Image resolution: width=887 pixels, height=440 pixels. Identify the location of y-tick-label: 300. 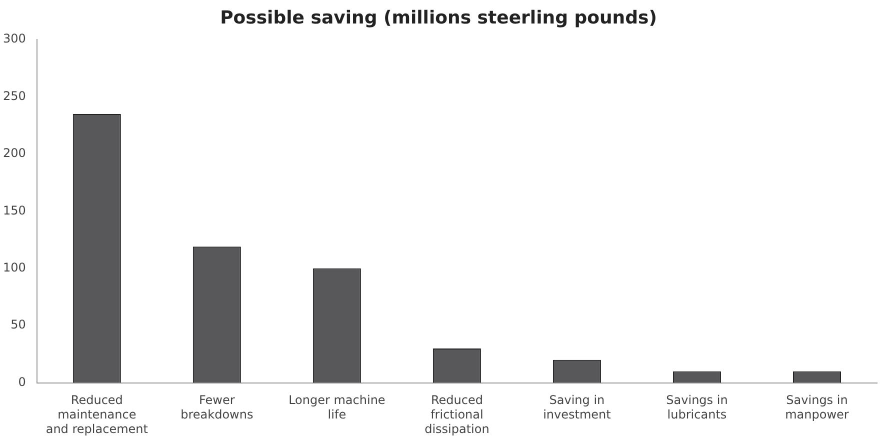
(14, 39).